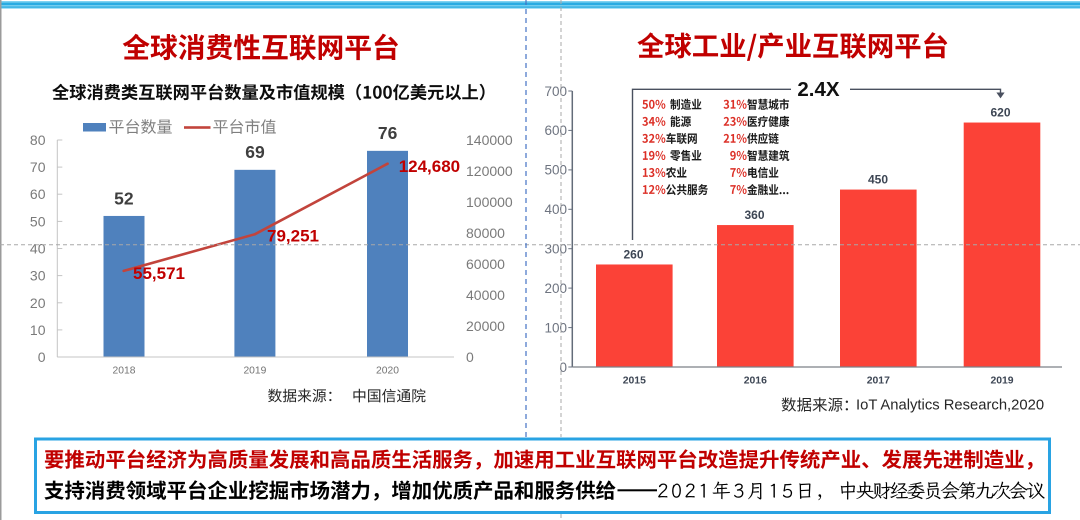 This screenshot has width=1080, height=520. What do you see at coordinates (555, 130) in the screenshot?
I see `svg-text: 600` at bounding box center [555, 130].